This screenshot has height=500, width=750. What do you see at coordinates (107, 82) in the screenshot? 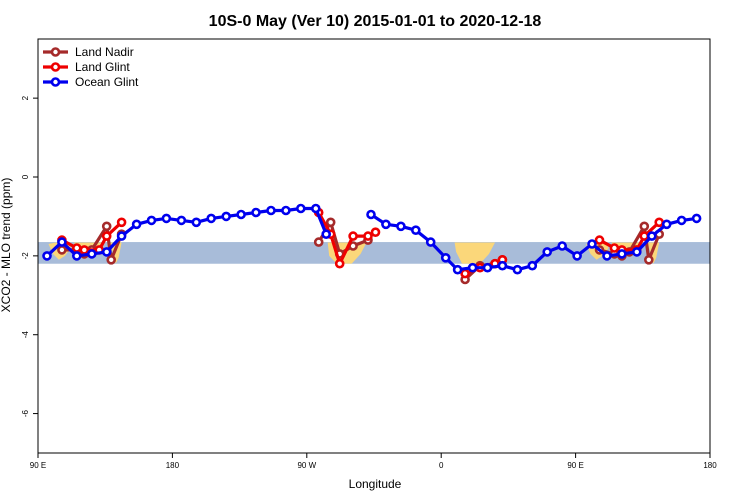
I see `legend-label-ocean-glint: Ocean Glint` at bounding box center [107, 82].